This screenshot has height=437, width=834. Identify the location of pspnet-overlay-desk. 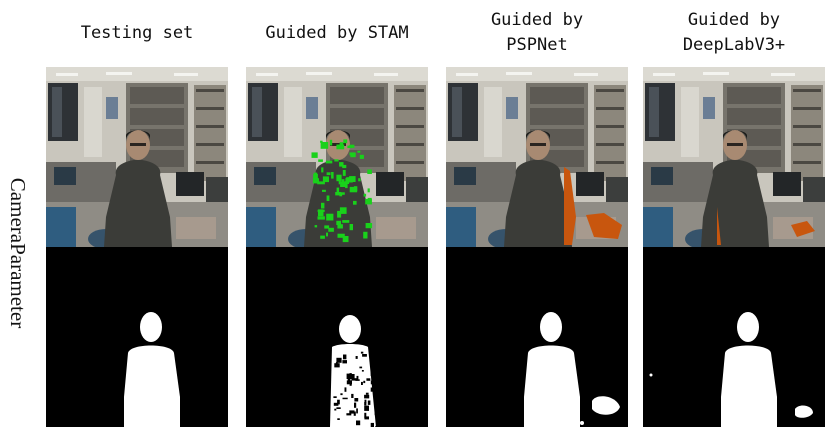
(604, 226).